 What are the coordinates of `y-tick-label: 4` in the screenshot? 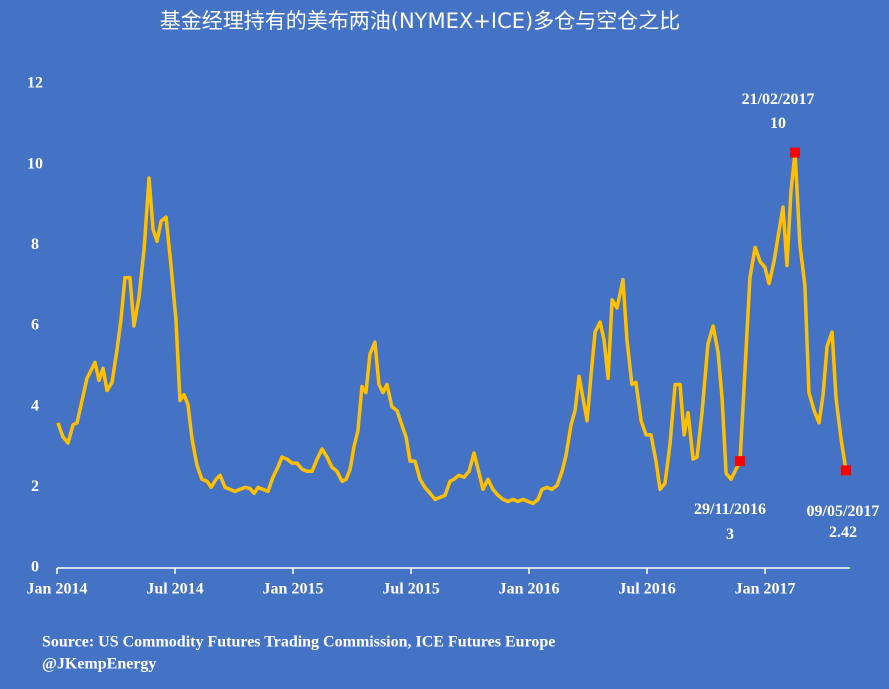 It's located at (35, 405).